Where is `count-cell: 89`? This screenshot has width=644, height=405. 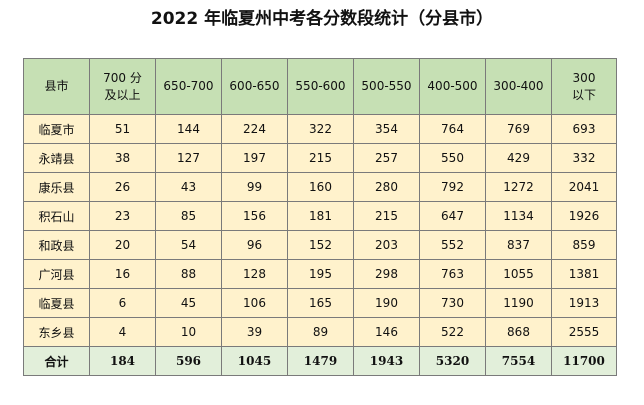 count-cell: 89 is located at coordinates (320, 332).